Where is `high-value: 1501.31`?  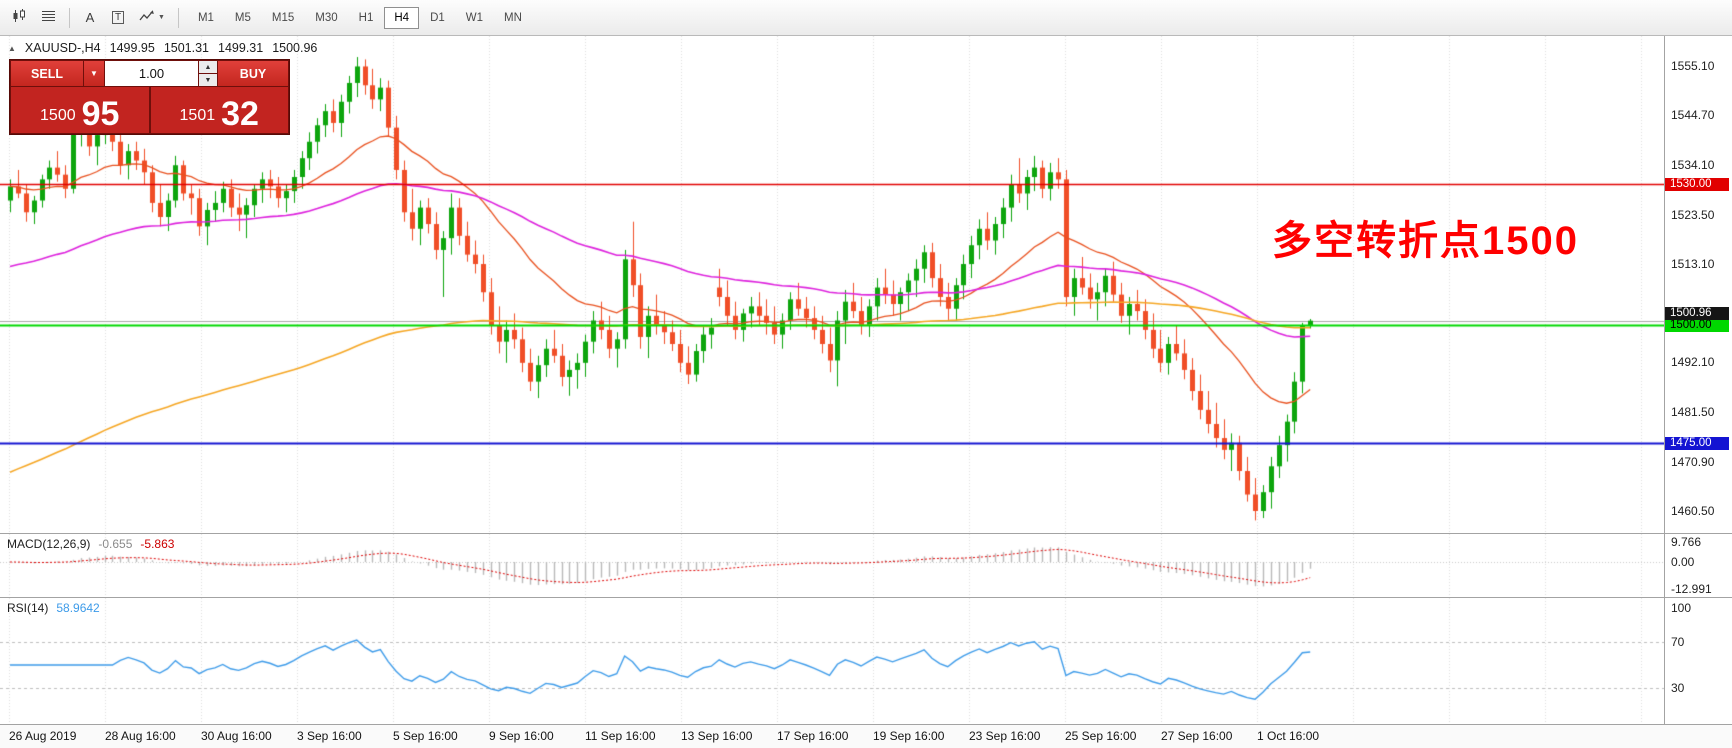 high-value: 1501.31 is located at coordinates (186, 48).